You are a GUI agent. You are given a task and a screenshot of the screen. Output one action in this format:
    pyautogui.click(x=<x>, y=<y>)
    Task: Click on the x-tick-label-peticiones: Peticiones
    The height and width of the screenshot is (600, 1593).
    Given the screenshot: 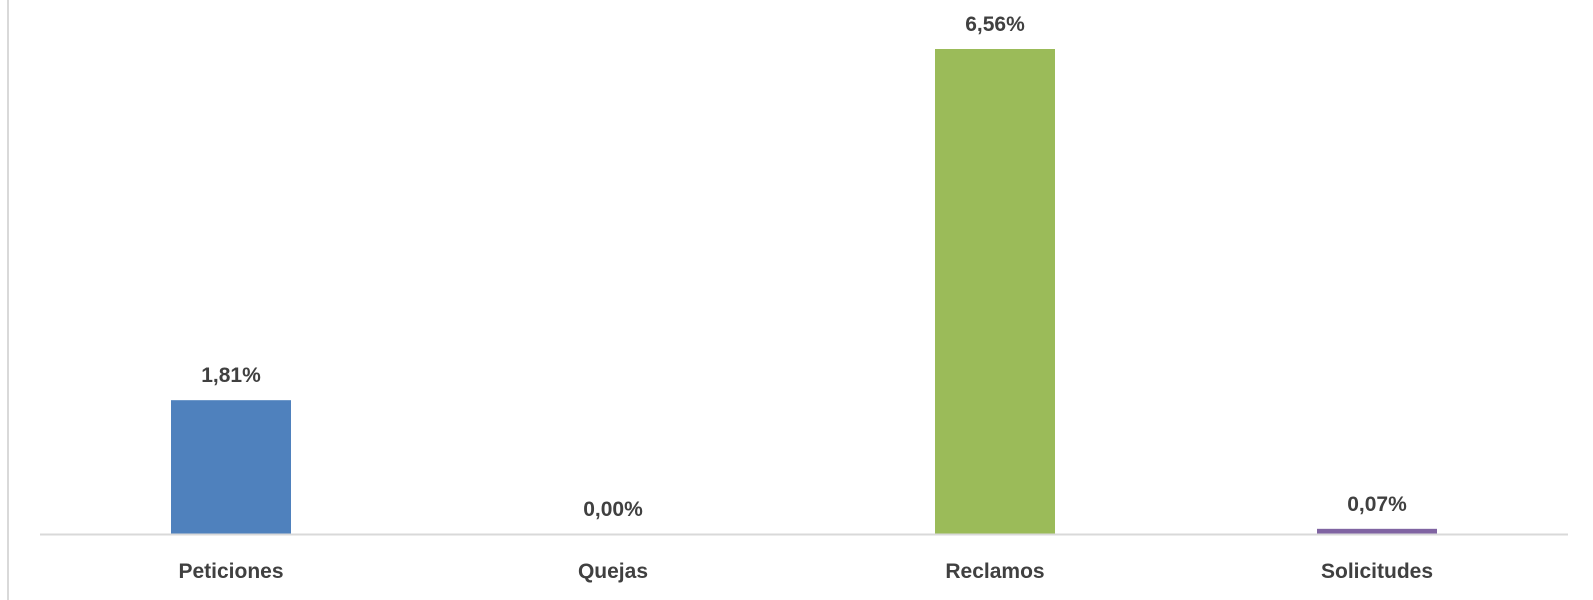 What is the action you would take?
    pyautogui.click(x=230, y=571)
    